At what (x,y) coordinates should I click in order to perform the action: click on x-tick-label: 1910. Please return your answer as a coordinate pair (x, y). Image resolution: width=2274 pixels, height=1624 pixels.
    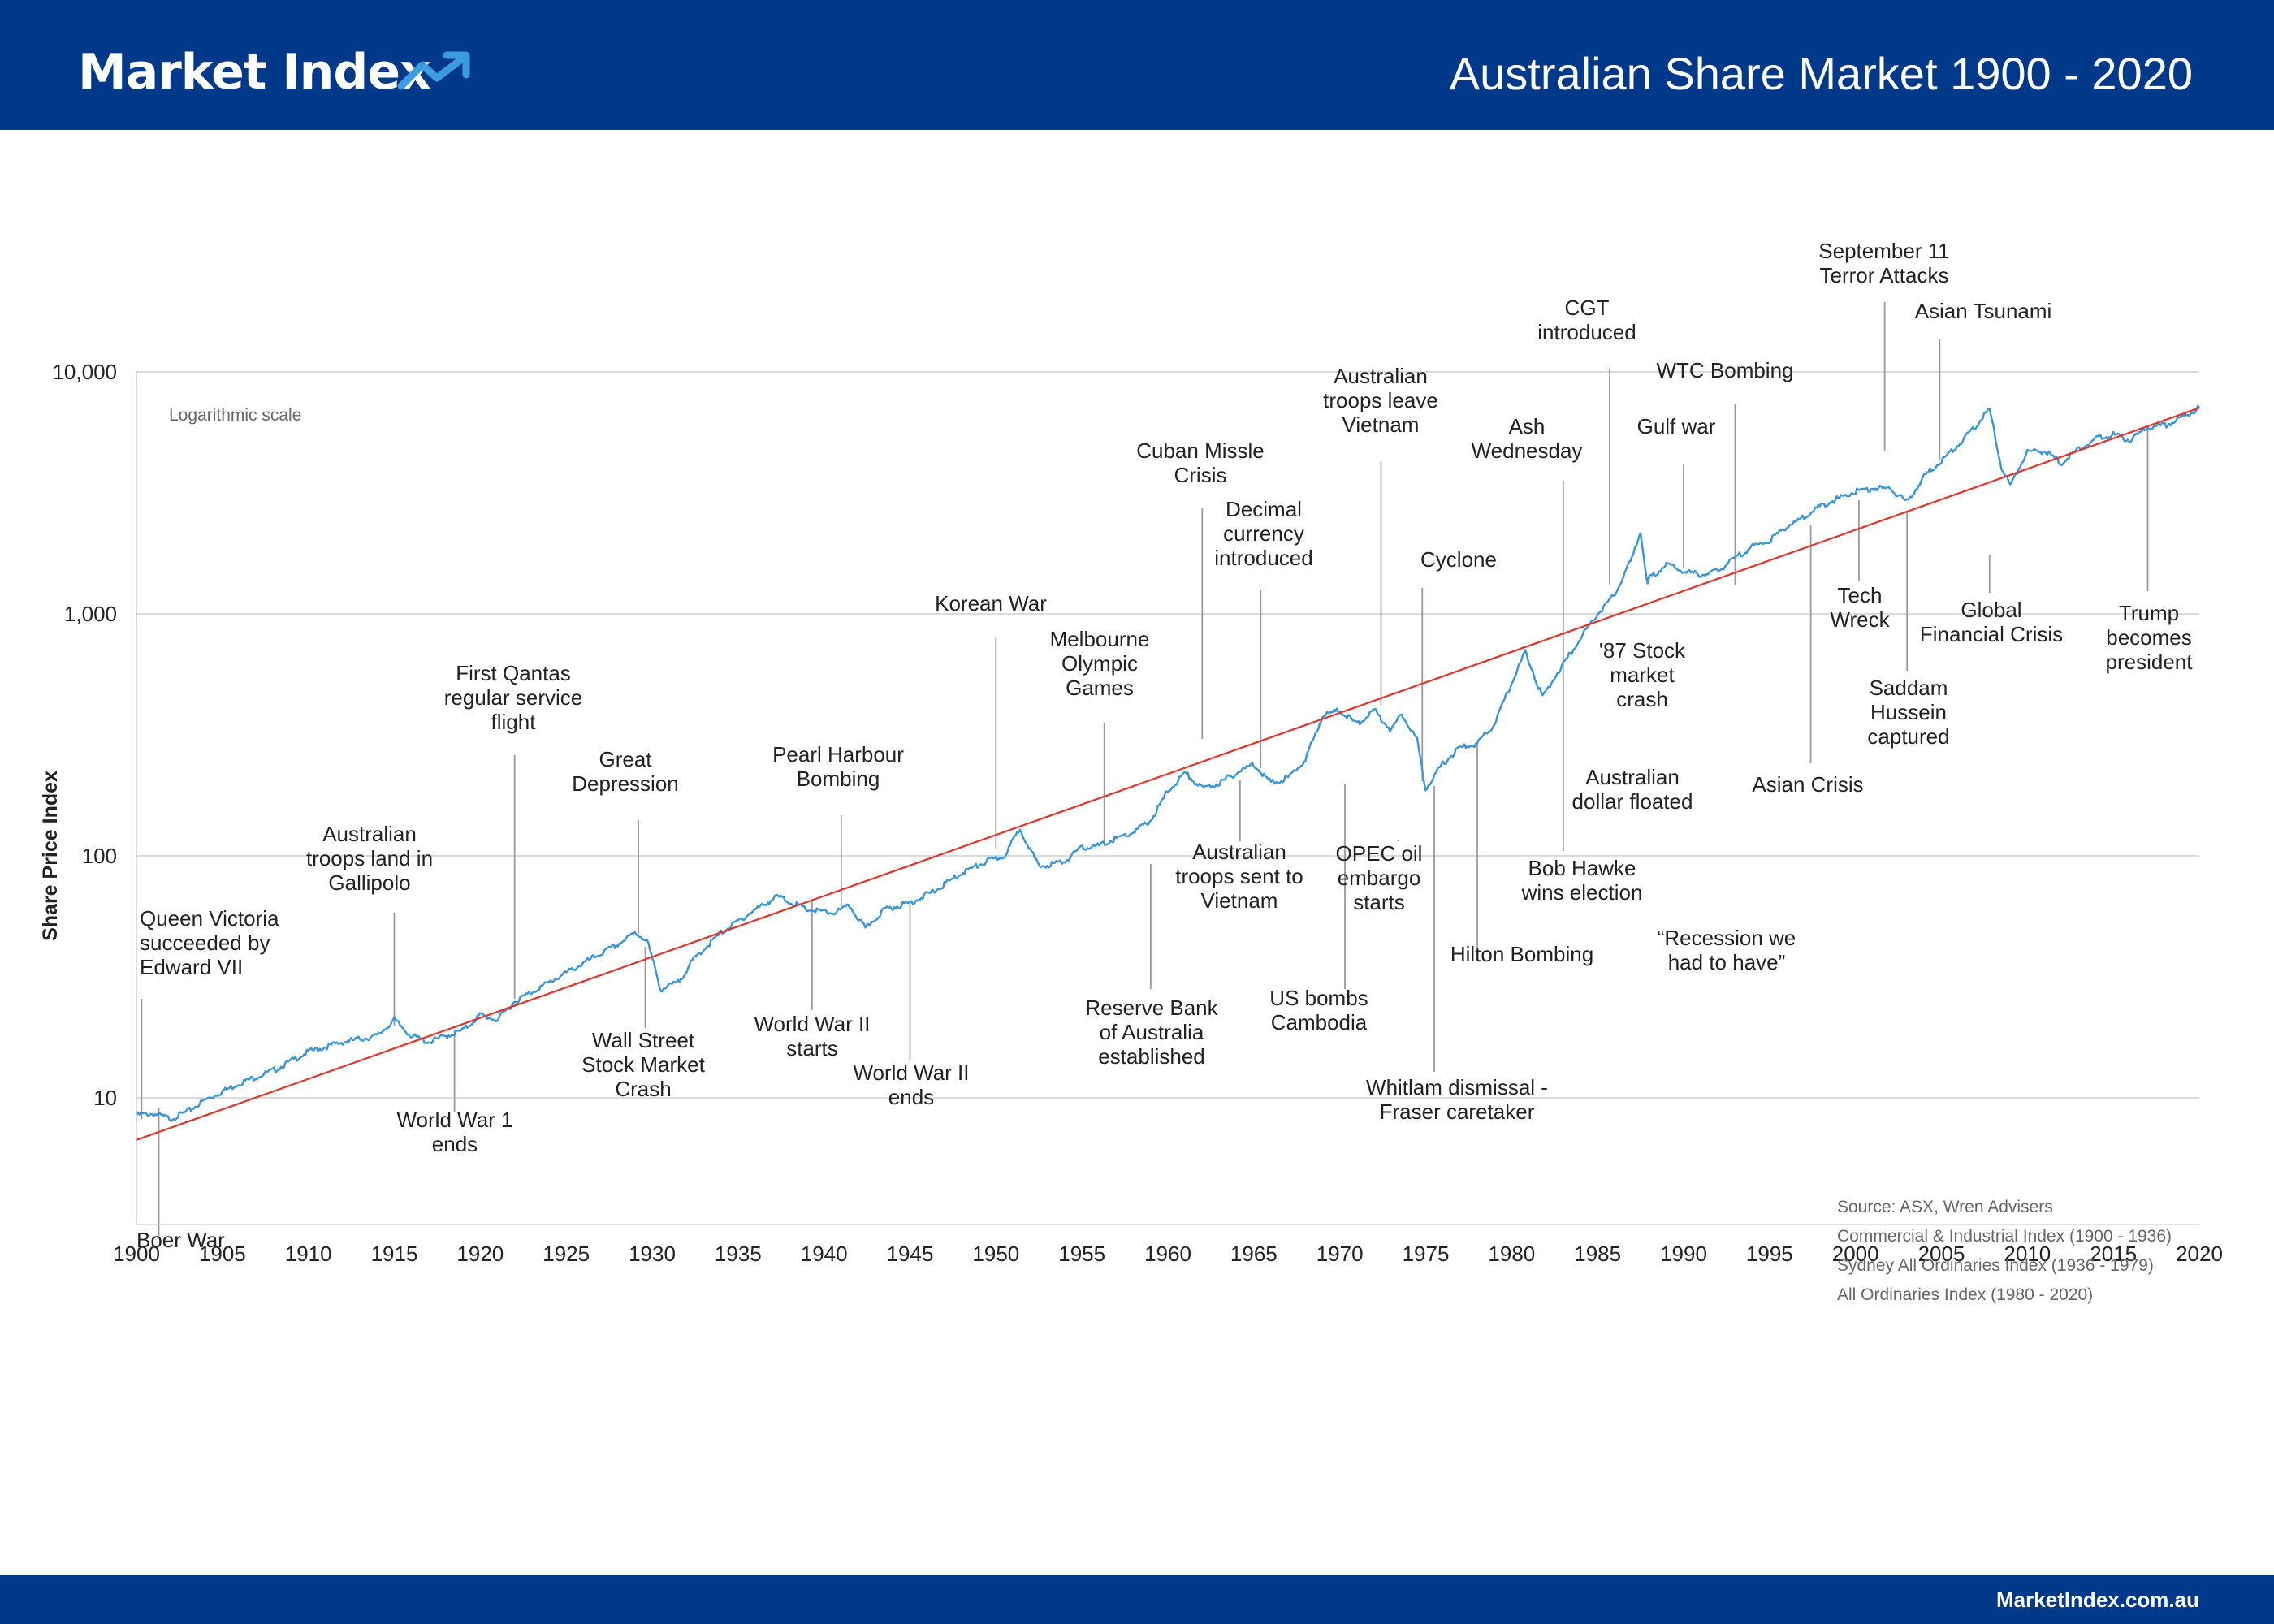
    Looking at the image, I should click on (309, 1254).